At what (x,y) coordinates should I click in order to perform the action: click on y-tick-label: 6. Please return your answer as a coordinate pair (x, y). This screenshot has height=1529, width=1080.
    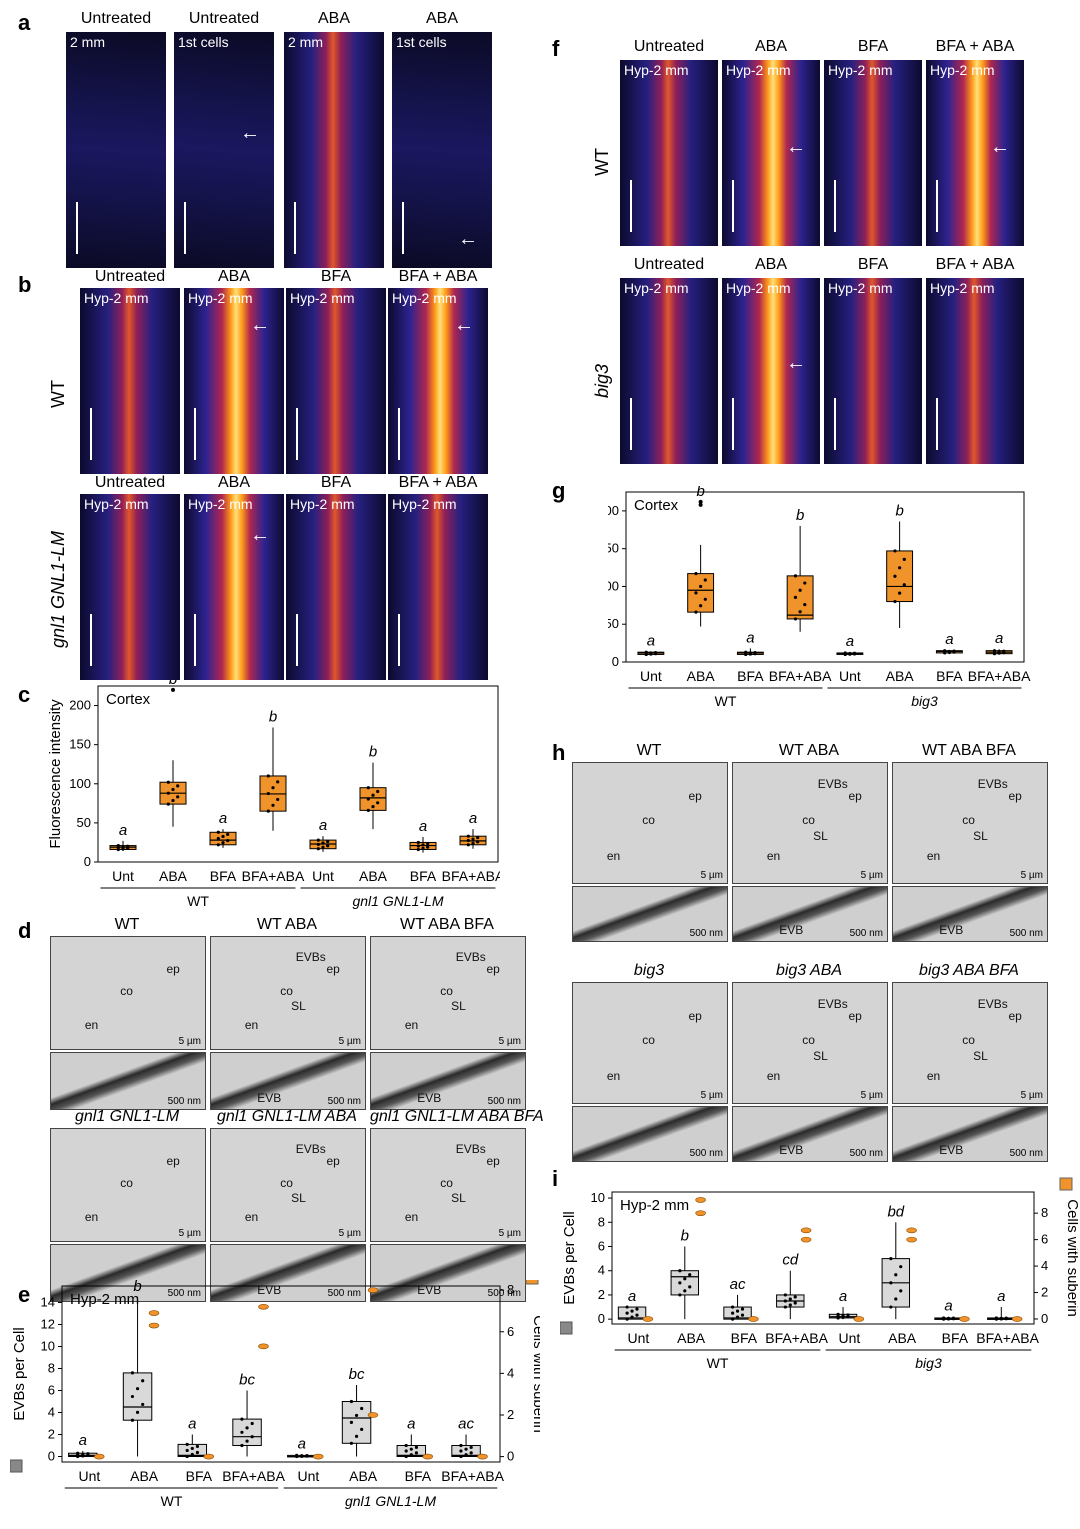
    Looking at the image, I should click on (601, 1245).